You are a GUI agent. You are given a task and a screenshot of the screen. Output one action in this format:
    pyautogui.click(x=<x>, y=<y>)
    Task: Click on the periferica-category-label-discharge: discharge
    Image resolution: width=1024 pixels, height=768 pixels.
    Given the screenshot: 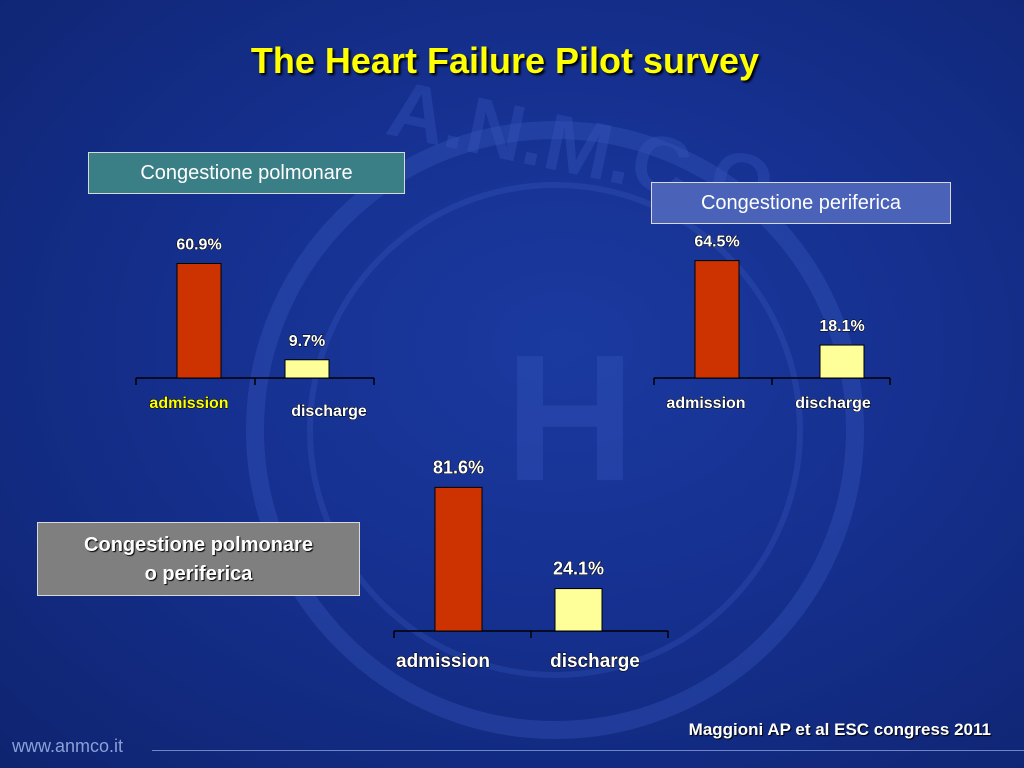 What is the action you would take?
    pyautogui.click(x=833, y=403)
    